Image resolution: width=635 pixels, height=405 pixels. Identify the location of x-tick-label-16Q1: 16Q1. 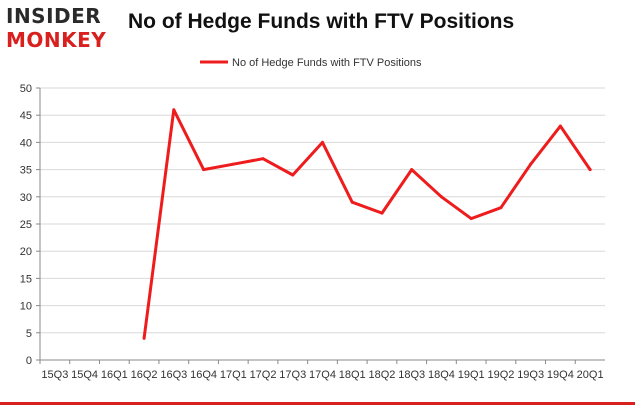
(114, 375).